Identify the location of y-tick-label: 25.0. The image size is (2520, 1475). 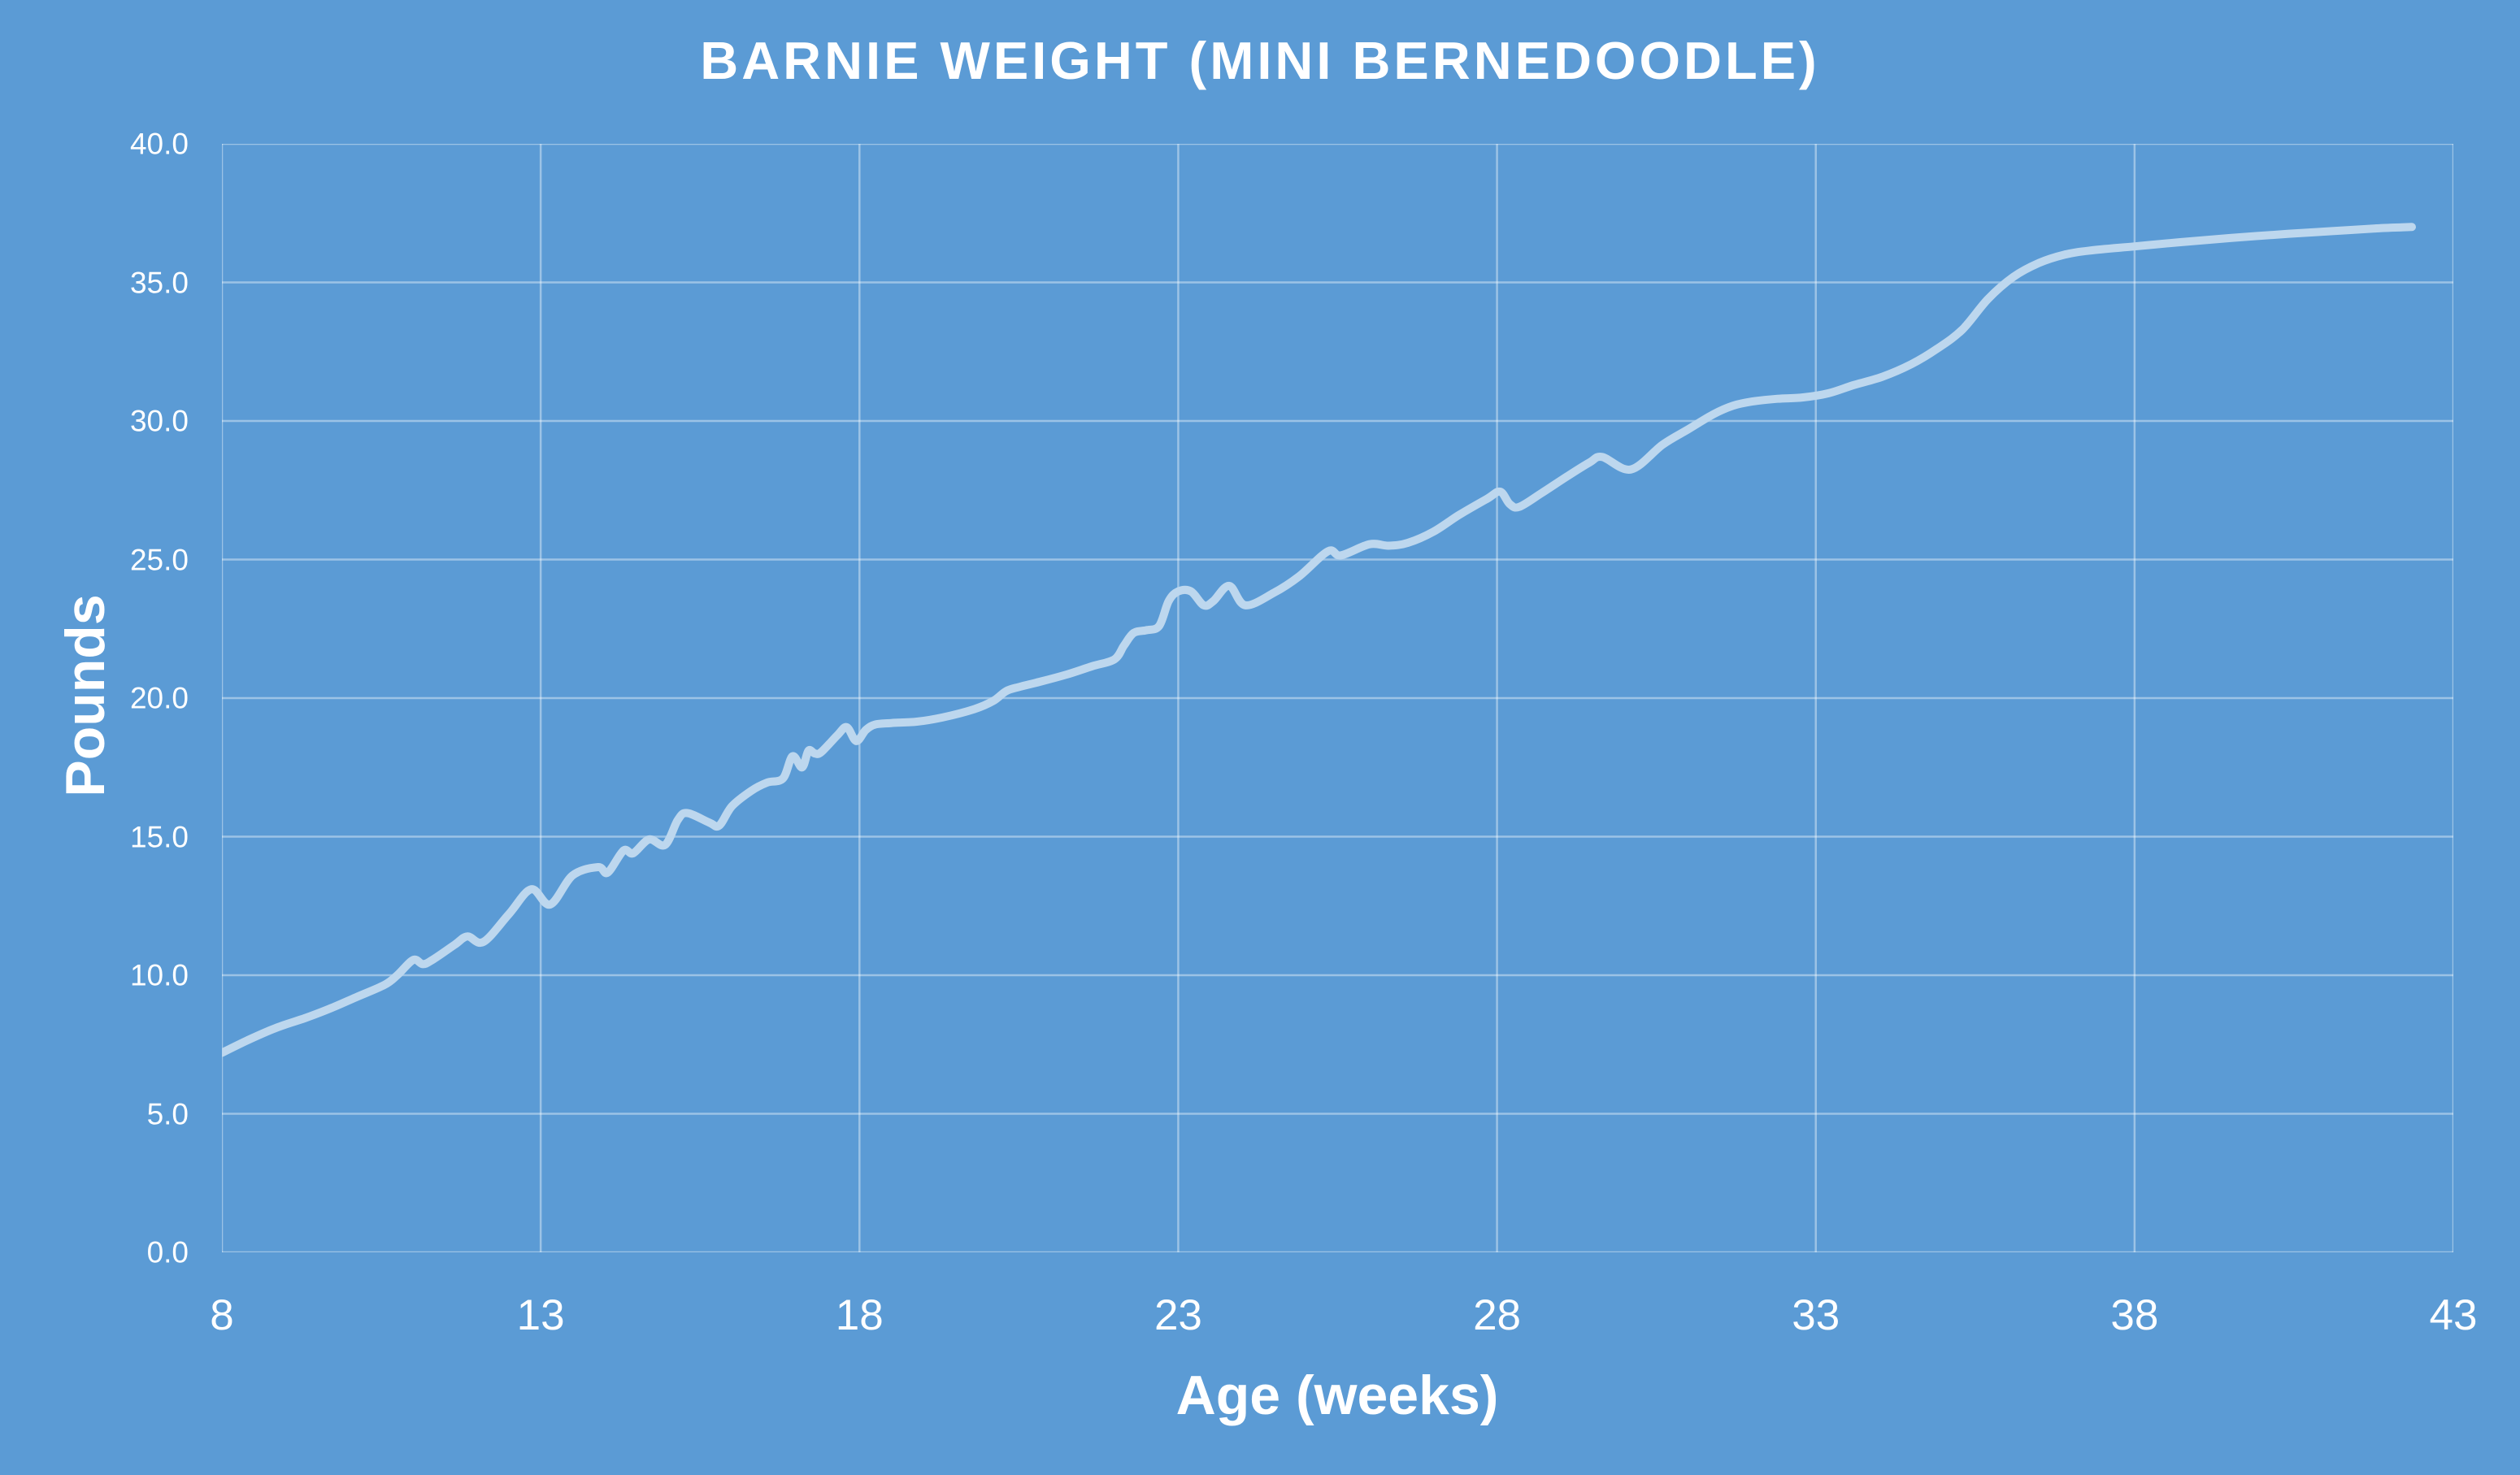
(159, 559).